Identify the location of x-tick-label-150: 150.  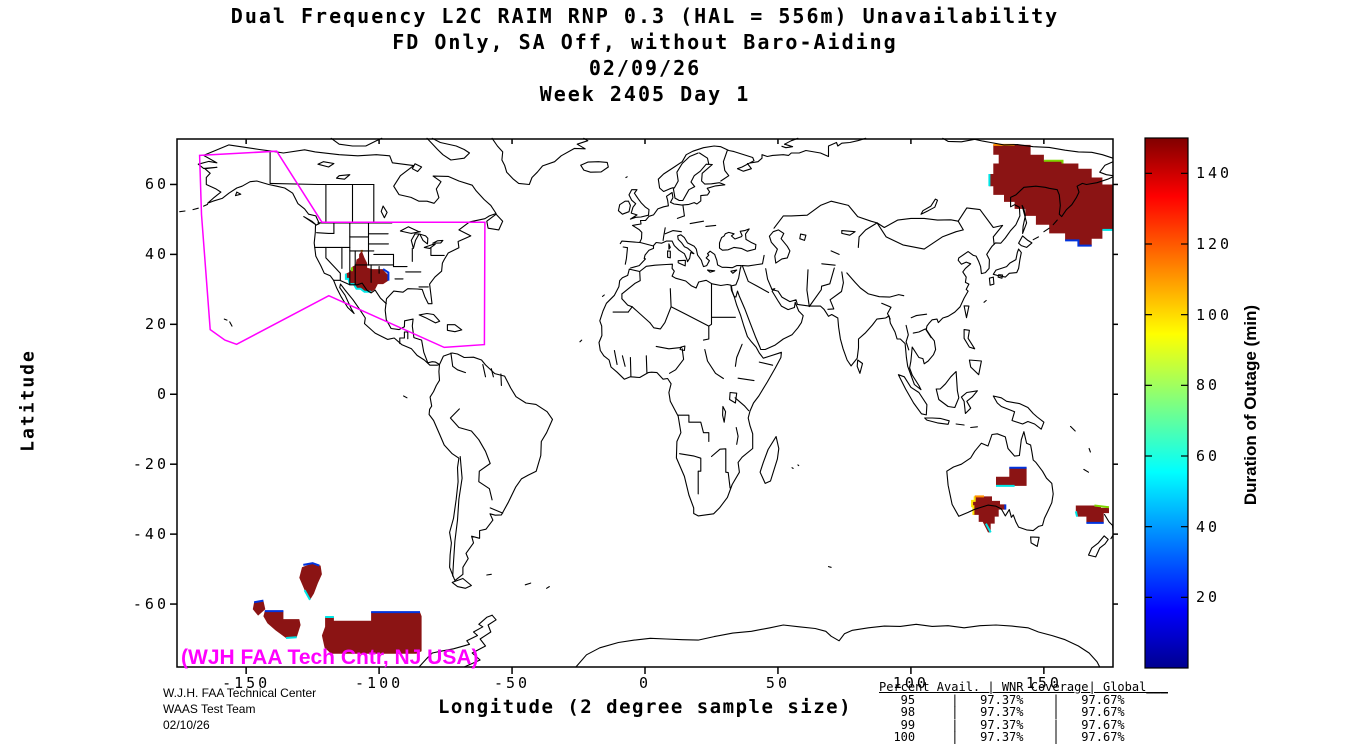
(1043, 683).